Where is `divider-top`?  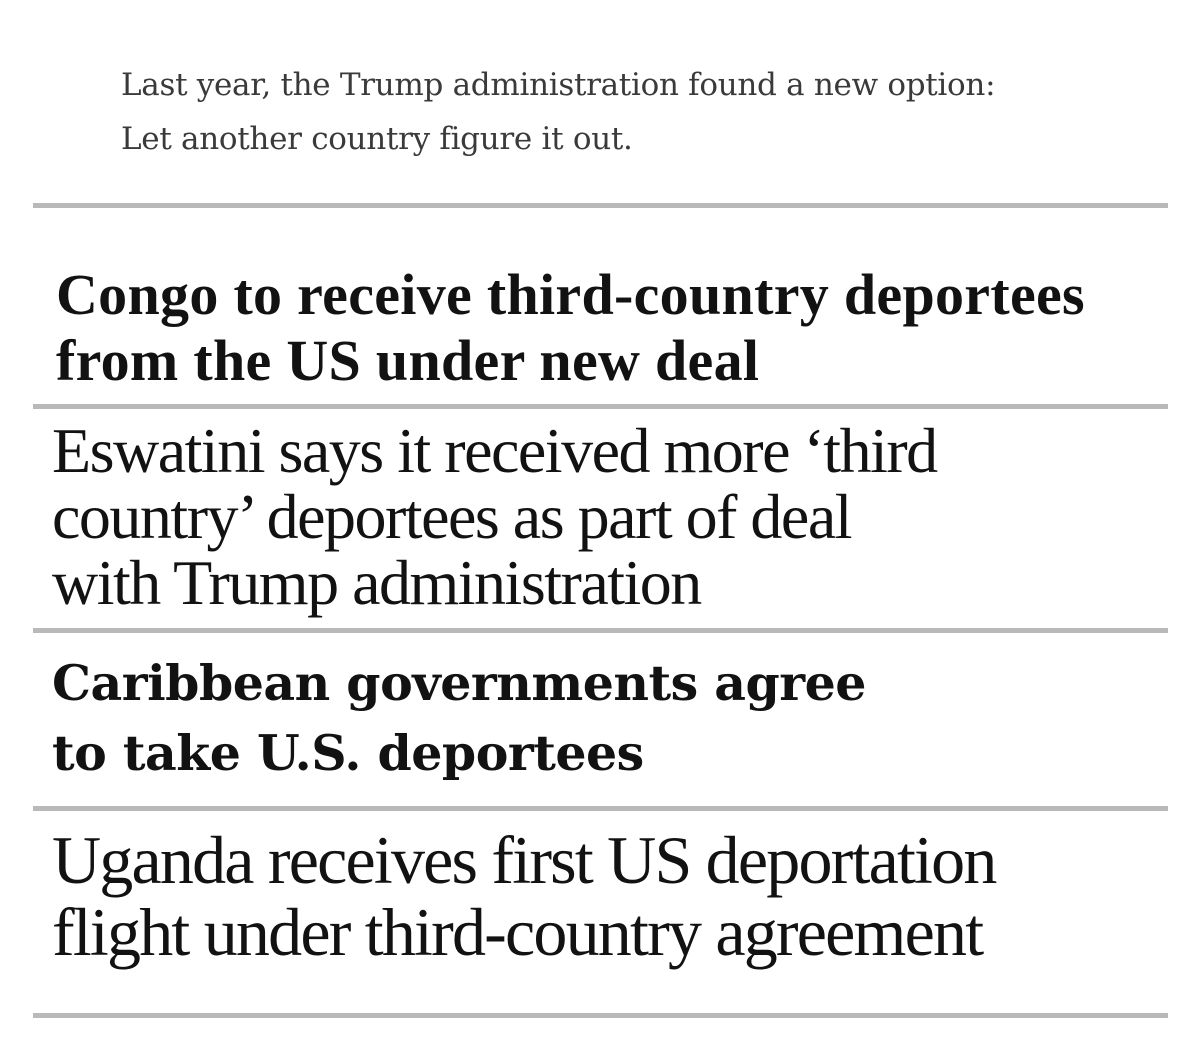
divider-top is located at coordinates (600, 205).